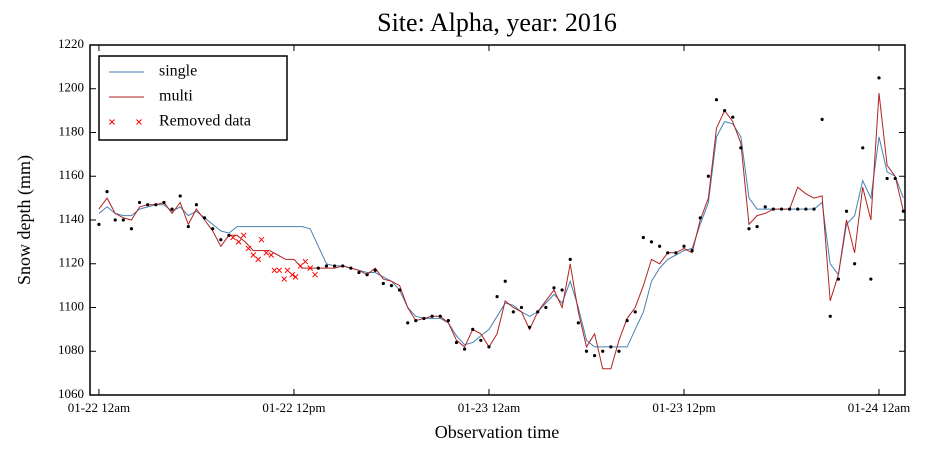  Describe the element at coordinates (71, 174) in the screenshot. I see `y-tick-label: 1160` at that location.